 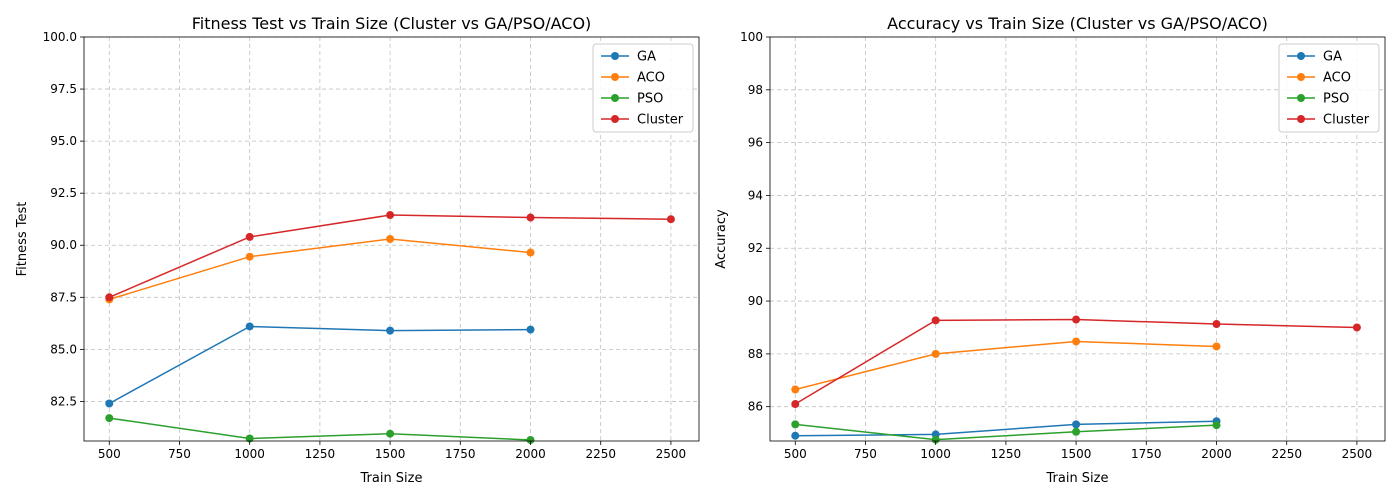 What do you see at coordinates (63, 141) in the screenshot?
I see `y-tick-label: 95.0` at bounding box center [63, 141].